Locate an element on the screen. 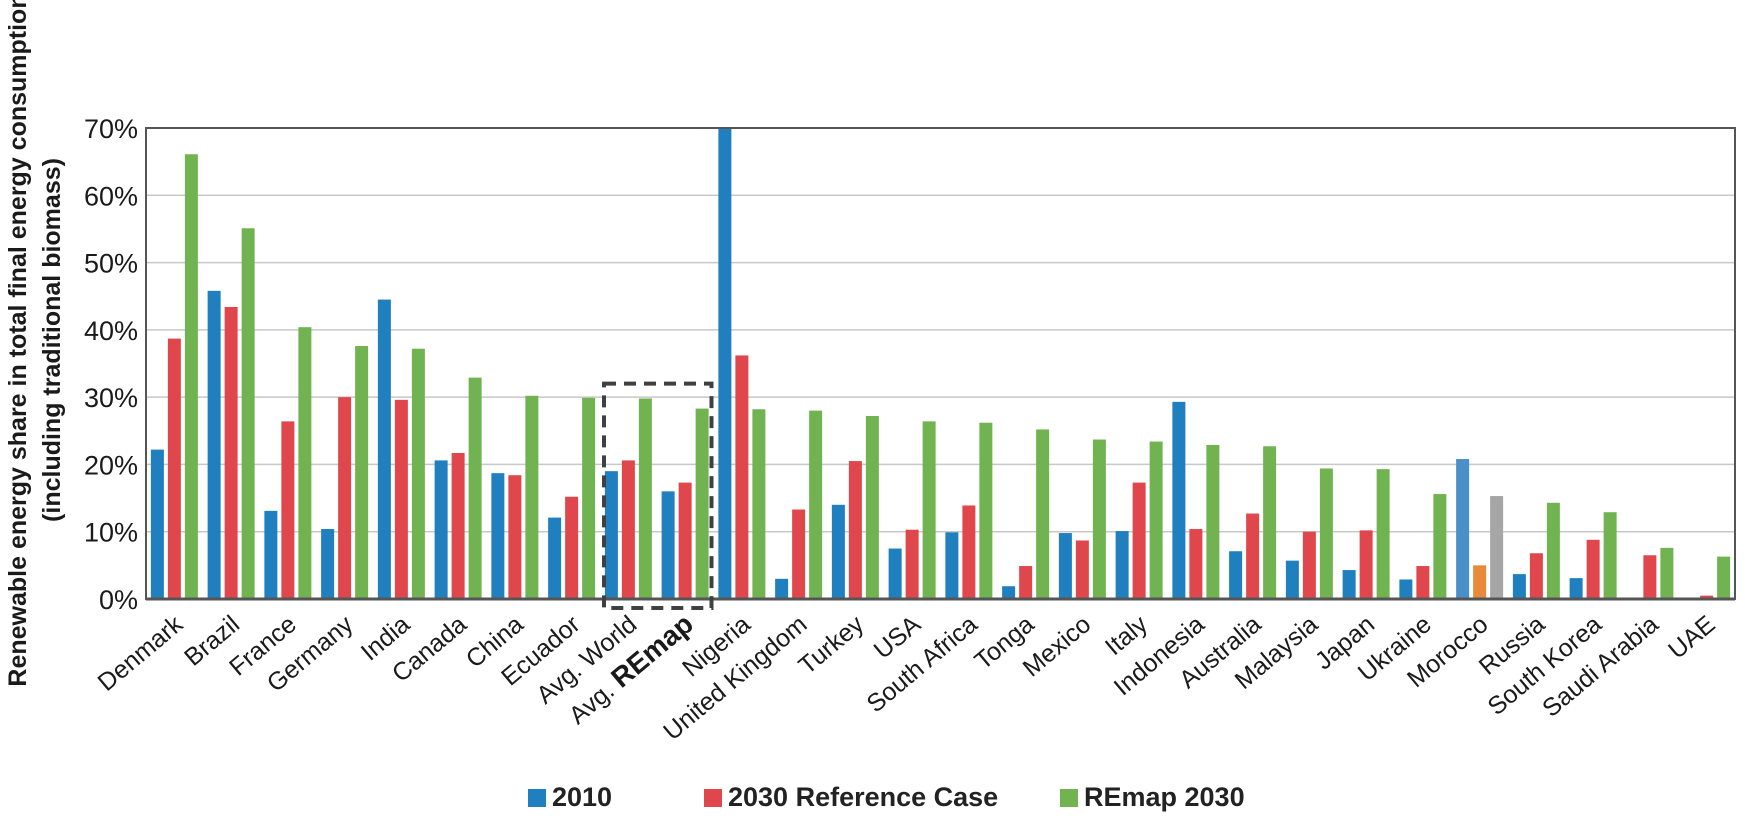 This screenshot has width=1745, height=820. bar-tonga-remap-2030 is located at coordinates (1043, 514).